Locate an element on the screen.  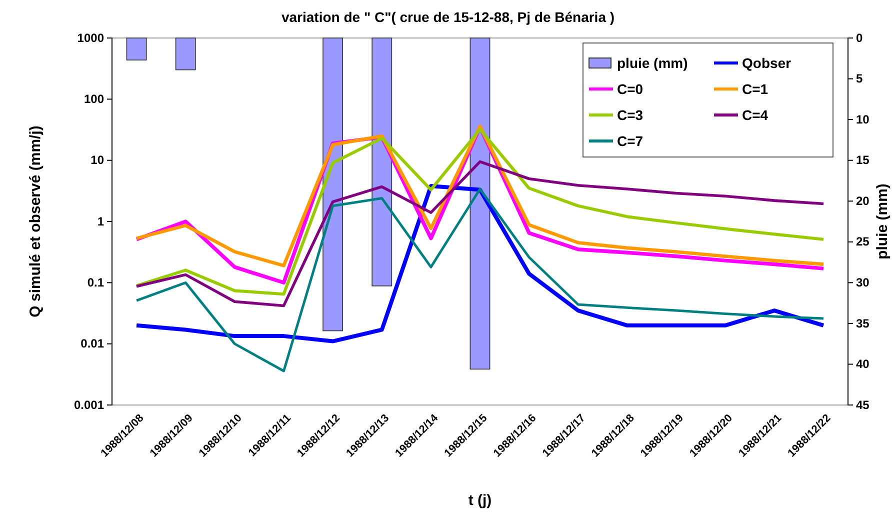
chart-title: variation de " C"( crue de 15-12-88, Pj de Bénaria ) is located at coordinates (448, 17).